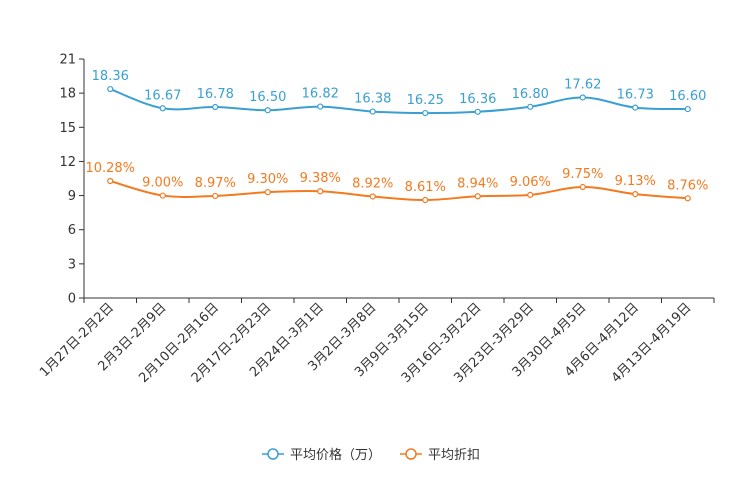 The height and width of the screenshot is (496, 744). I want to click on y-tick-label: 6, so click(72, 230).